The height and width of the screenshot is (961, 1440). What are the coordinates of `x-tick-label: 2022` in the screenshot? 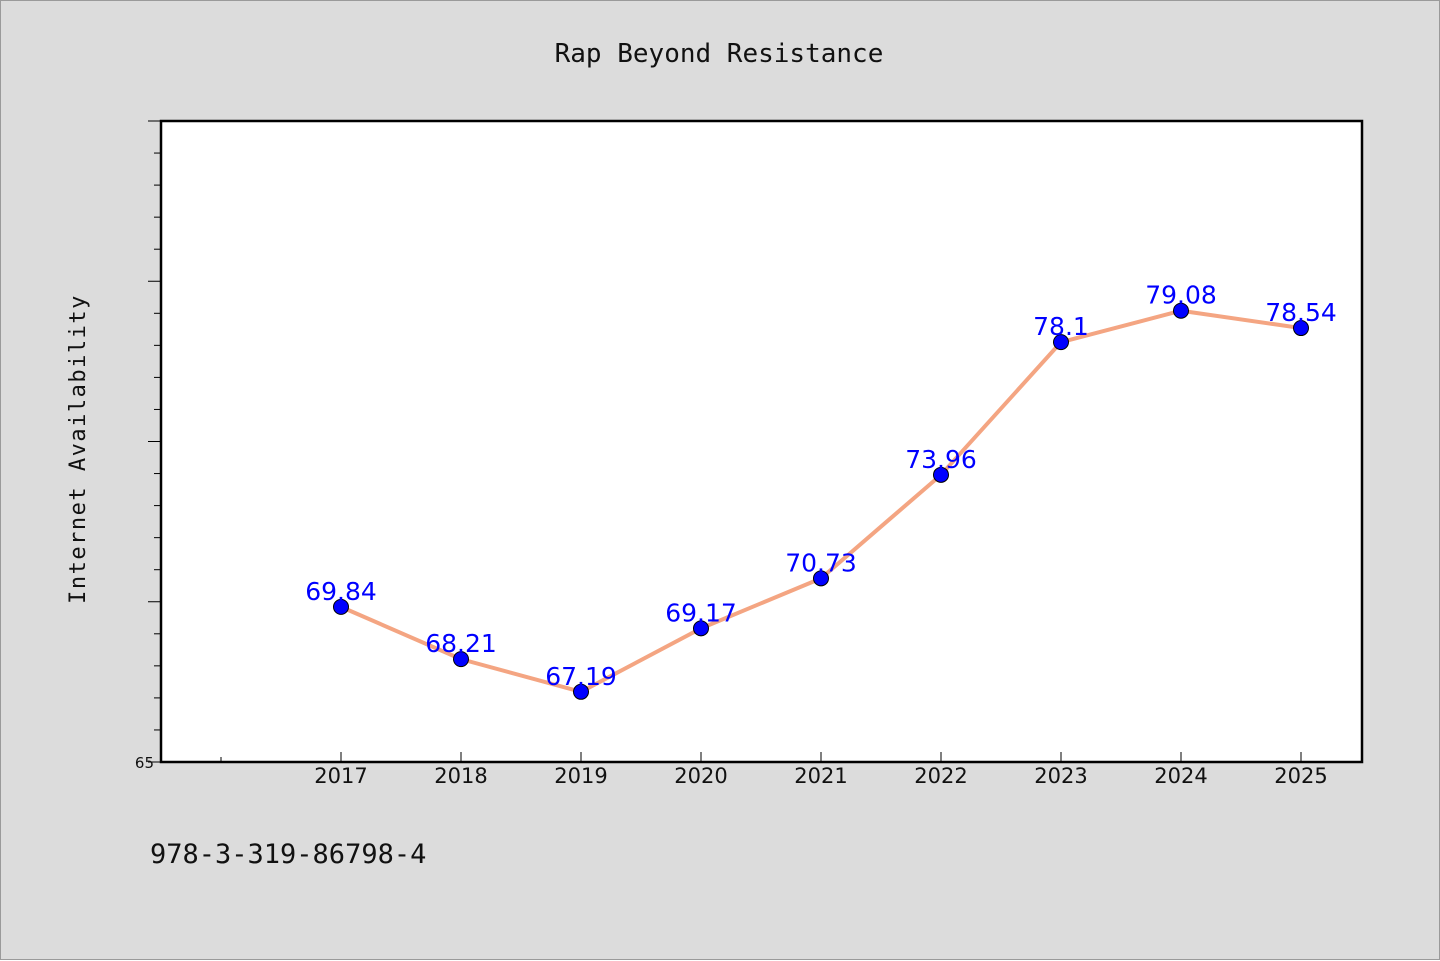 It's located at (940, 776).